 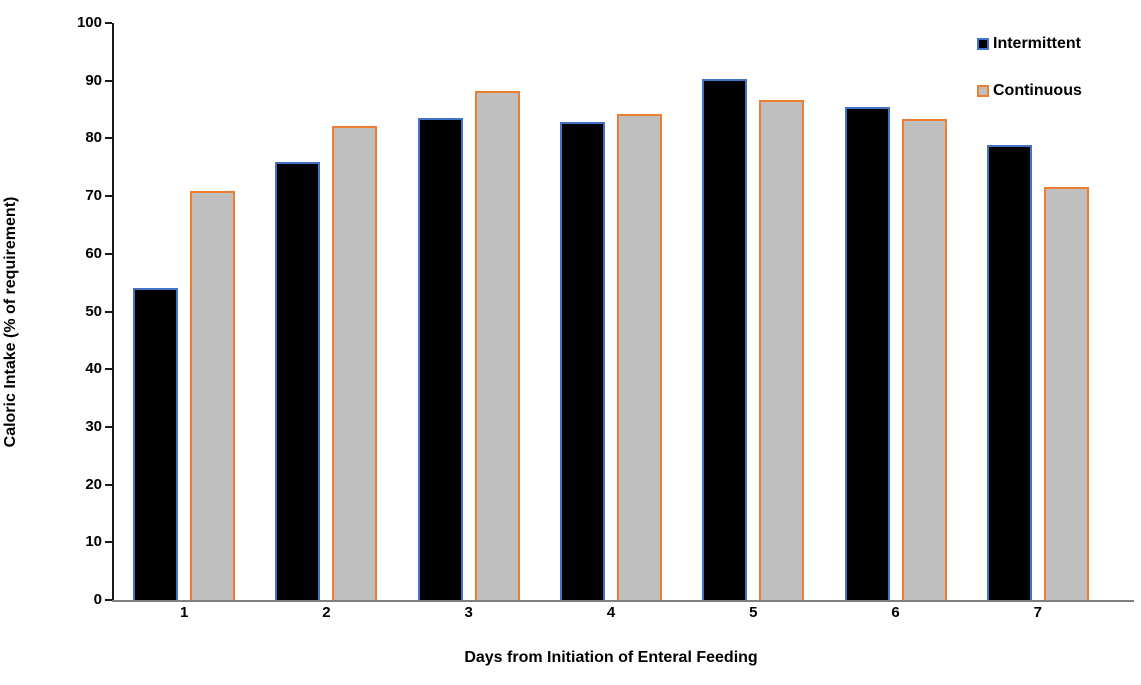 What do you see at coordinates (326, 612) in the screenshot?
I see `x-tick-label-day-2: 2` at bounding box center [326, 612].